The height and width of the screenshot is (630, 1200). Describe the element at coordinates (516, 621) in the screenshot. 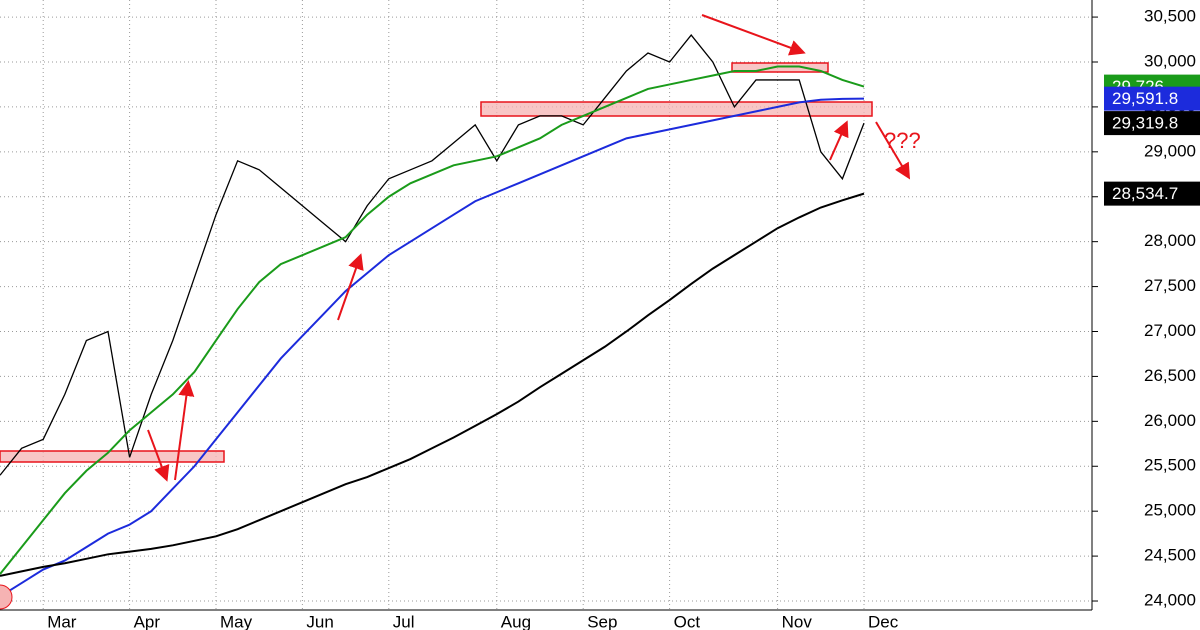

I see `x-tick-label: Aug` at that location.